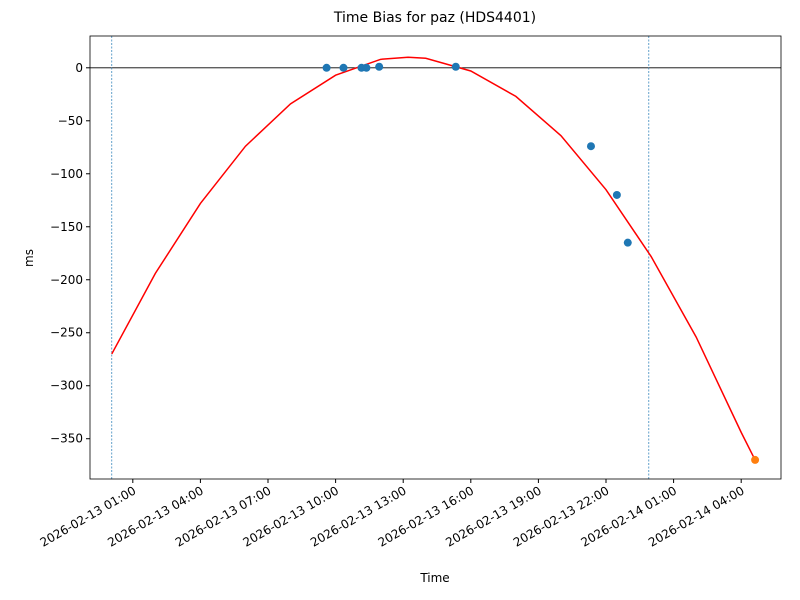  Describe the element at coordinates (70, 121) in the screenshot. I see `y-tick-label: −50` at that location.